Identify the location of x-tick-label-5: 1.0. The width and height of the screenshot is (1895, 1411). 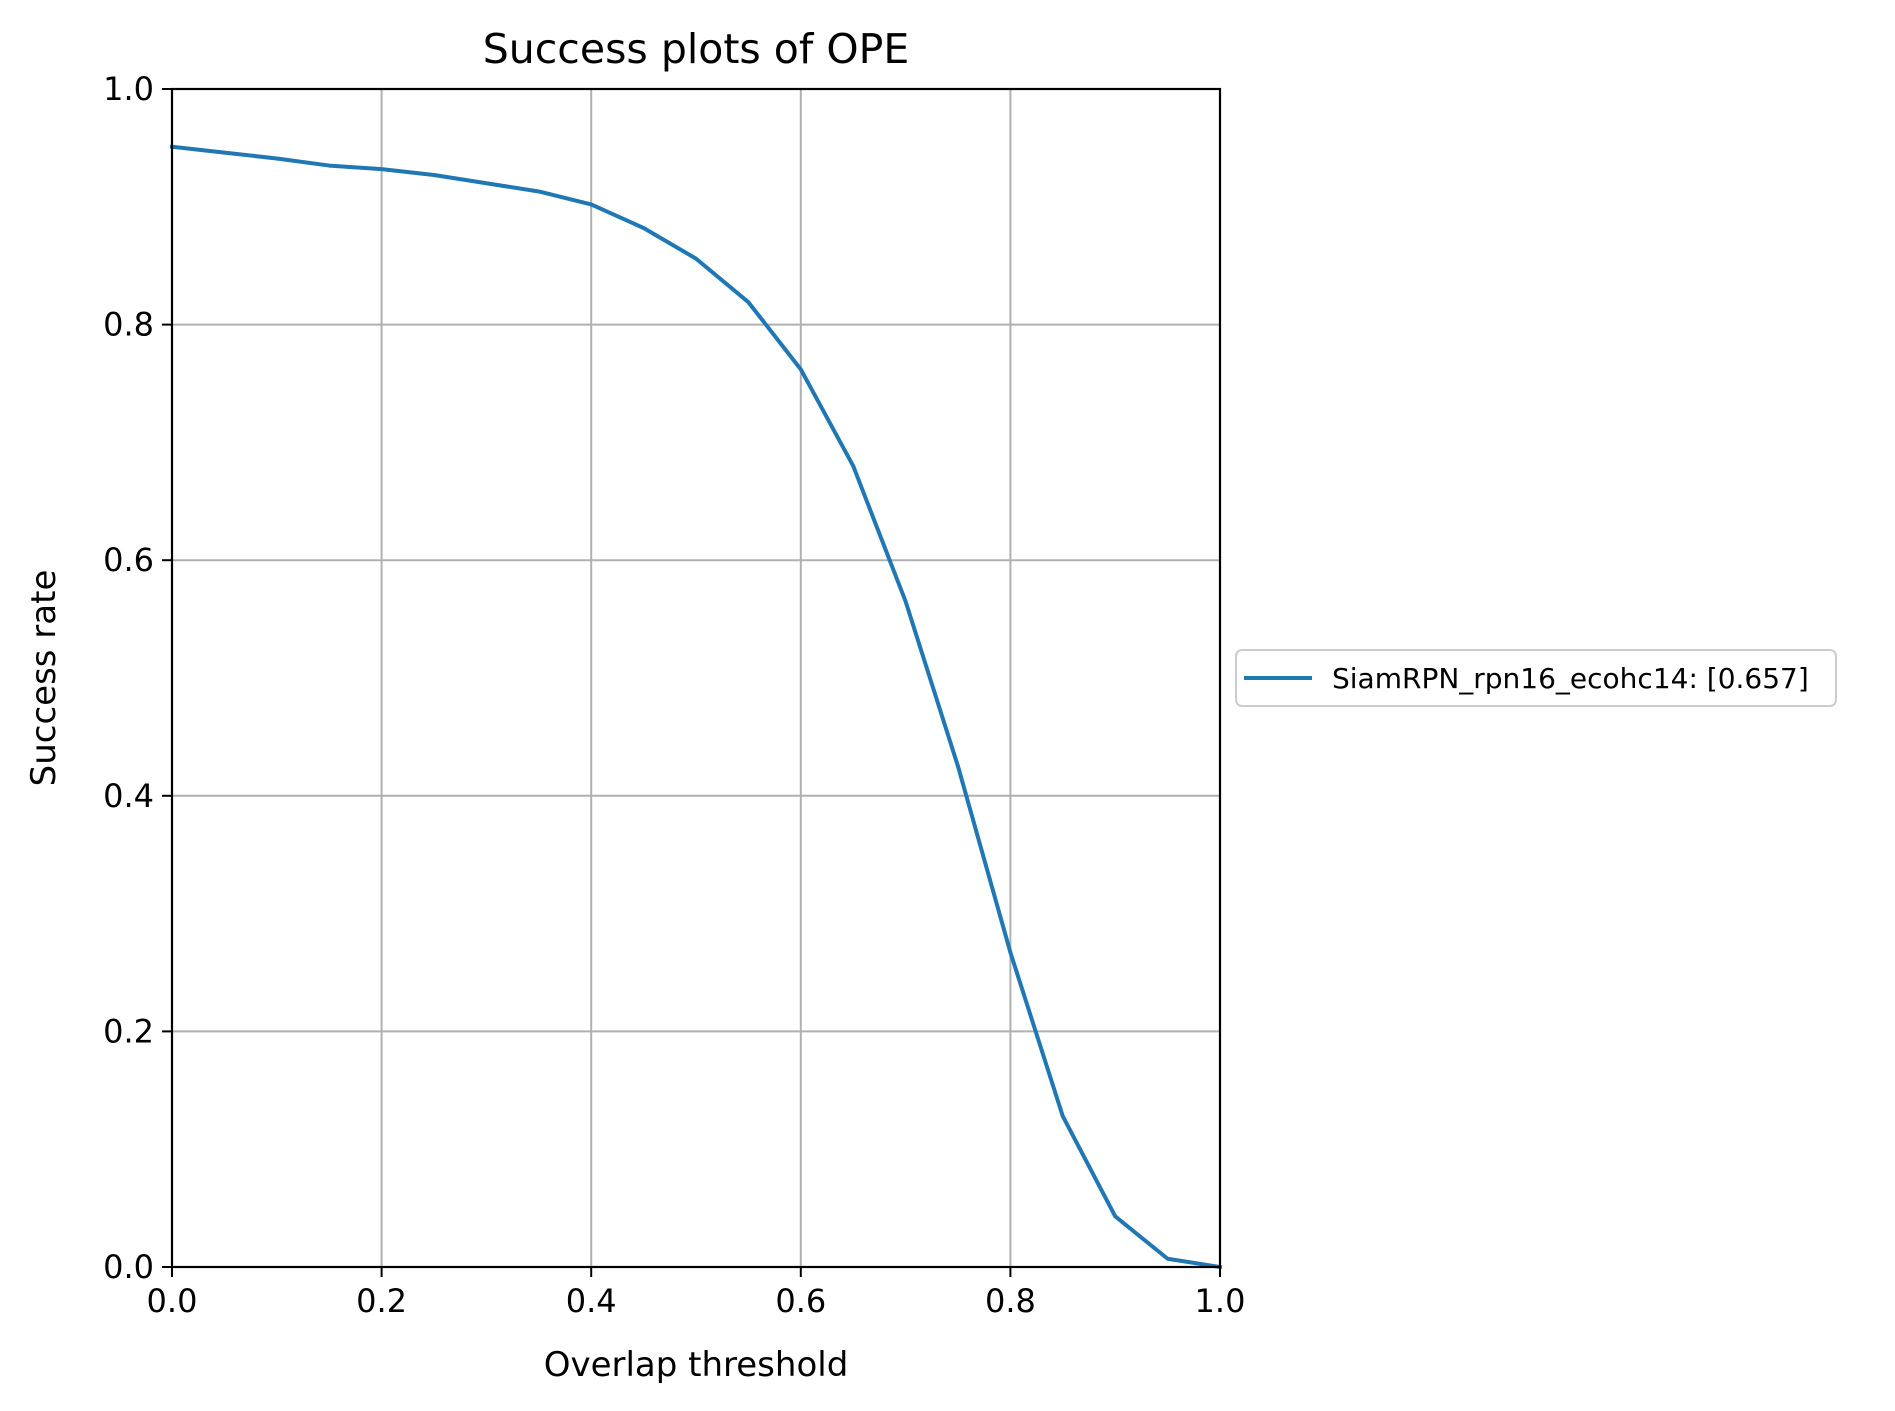
(1220, 1301).